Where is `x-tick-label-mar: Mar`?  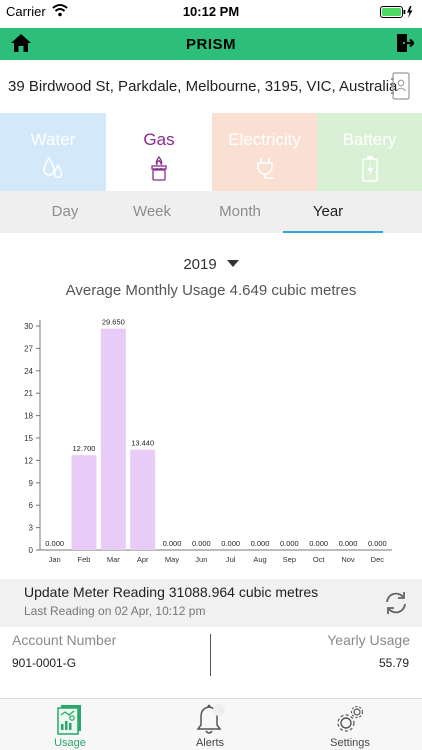
x-tick-label-mar: Mar is located at coordinates (113, 559).